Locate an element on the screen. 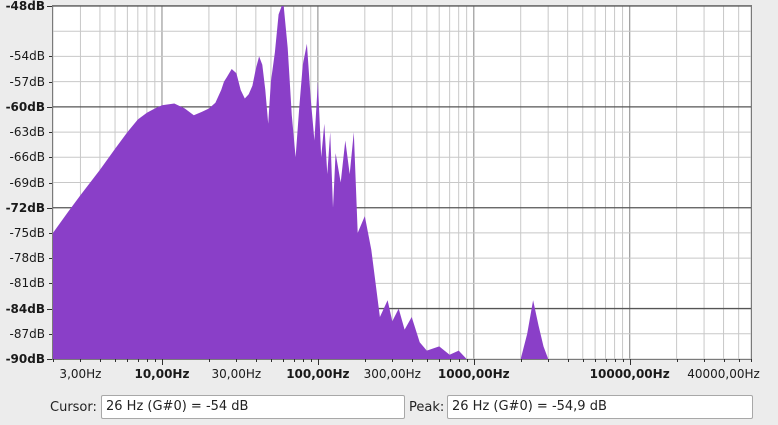 The image size is (778, 425). y-tick-label: -75dB is located at coordinates (27, 232).